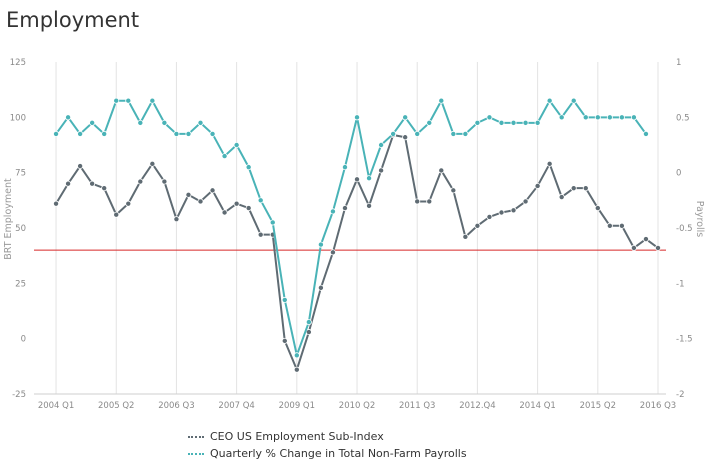 This screenshot has width=709, height=466. Describe the element at coordinates (19, 395) in the screenshot. I see `y-tick-label: -25` at that location.